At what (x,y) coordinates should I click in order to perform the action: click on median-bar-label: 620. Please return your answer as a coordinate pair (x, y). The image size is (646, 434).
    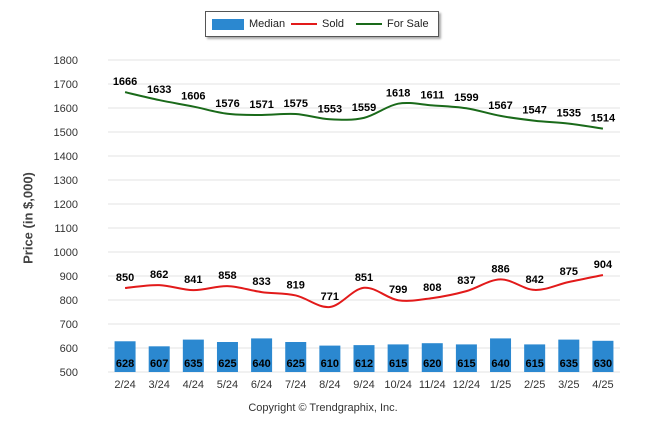
    Looking at the image, I should click on (432, 364).